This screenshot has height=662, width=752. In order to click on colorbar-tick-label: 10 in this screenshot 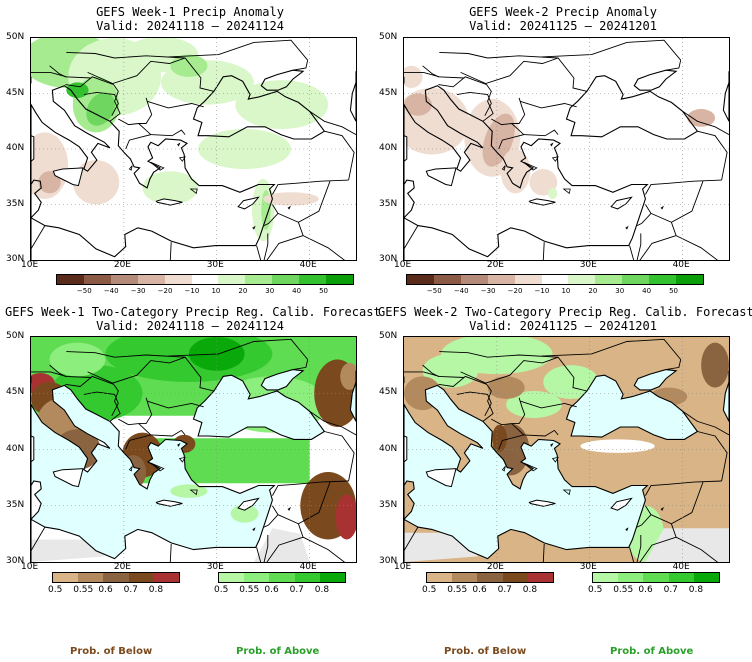, I will do `click(566, 291)`.